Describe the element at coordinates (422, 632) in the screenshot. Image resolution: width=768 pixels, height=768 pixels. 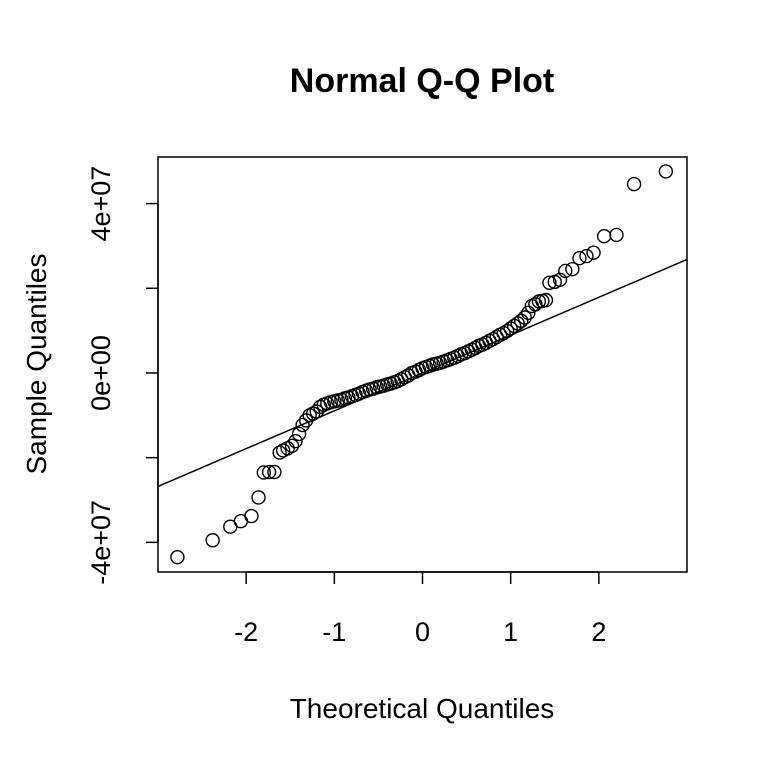
I see `x-tick-label: 0` at that location.